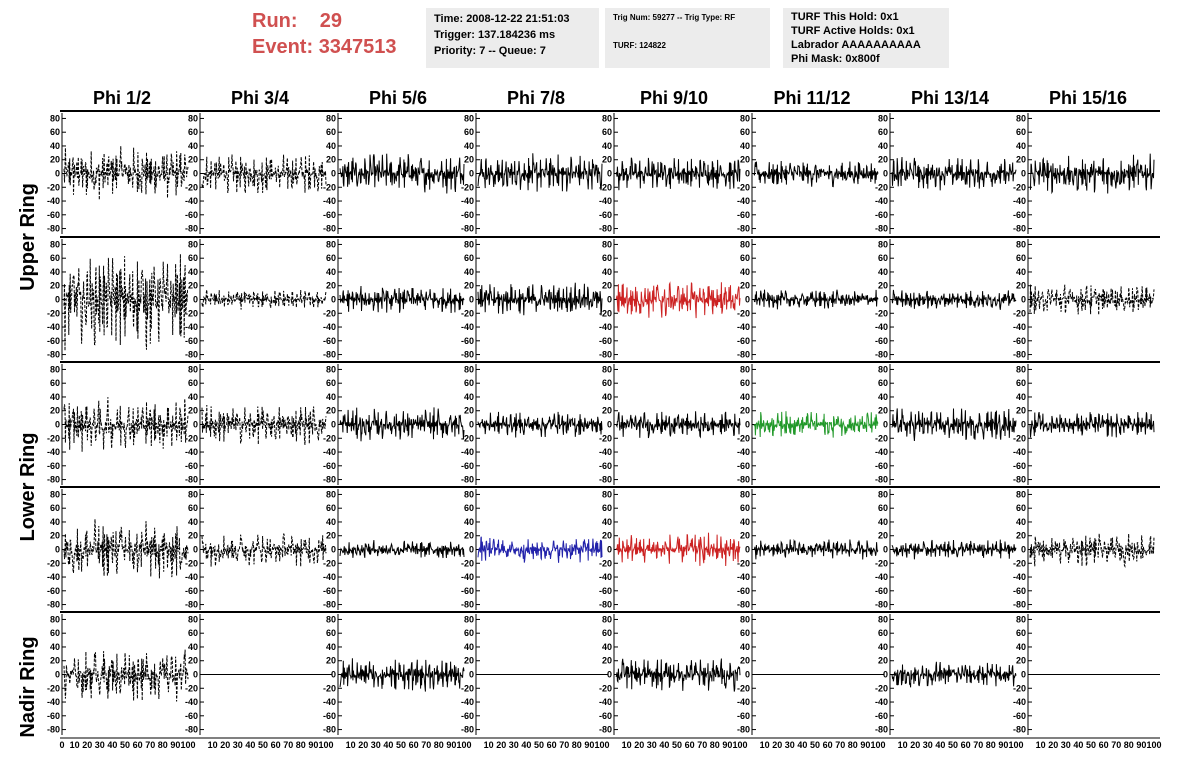  I want to click on waveform-panel-r0-c6: 80 60 40 20 0 -20 -40 -60 -80, so click(946, 173).